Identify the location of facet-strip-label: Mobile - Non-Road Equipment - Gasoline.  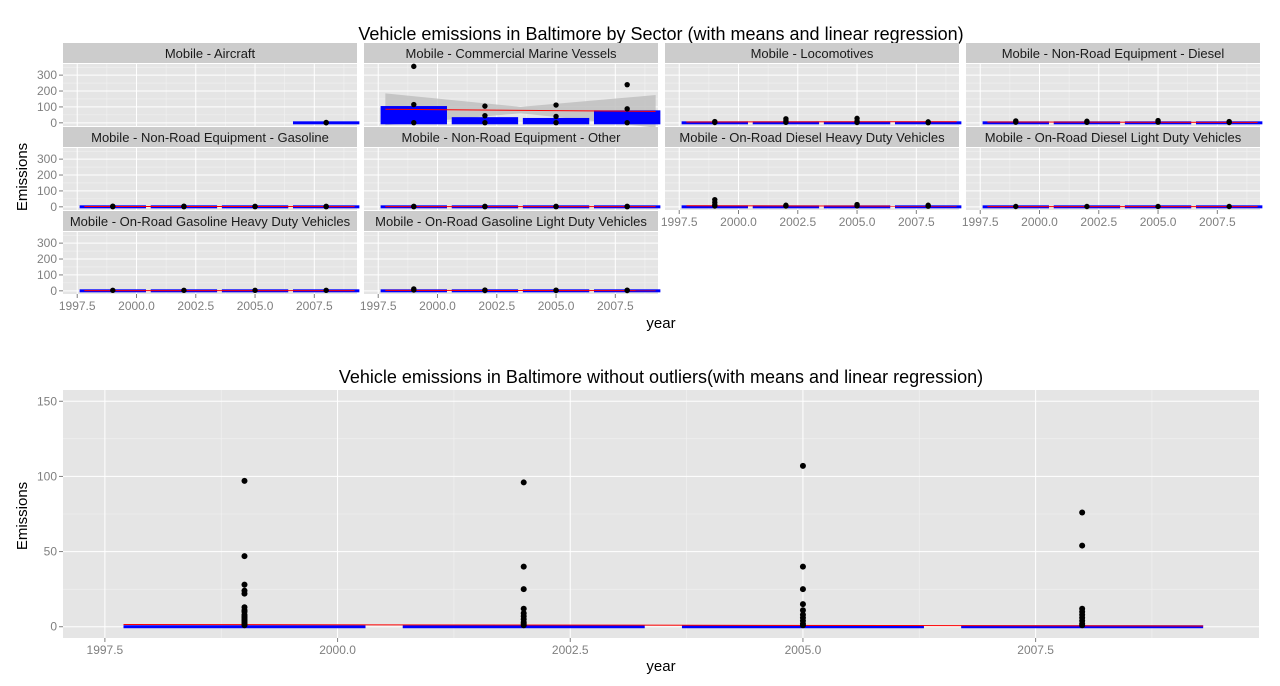
(210, 137).